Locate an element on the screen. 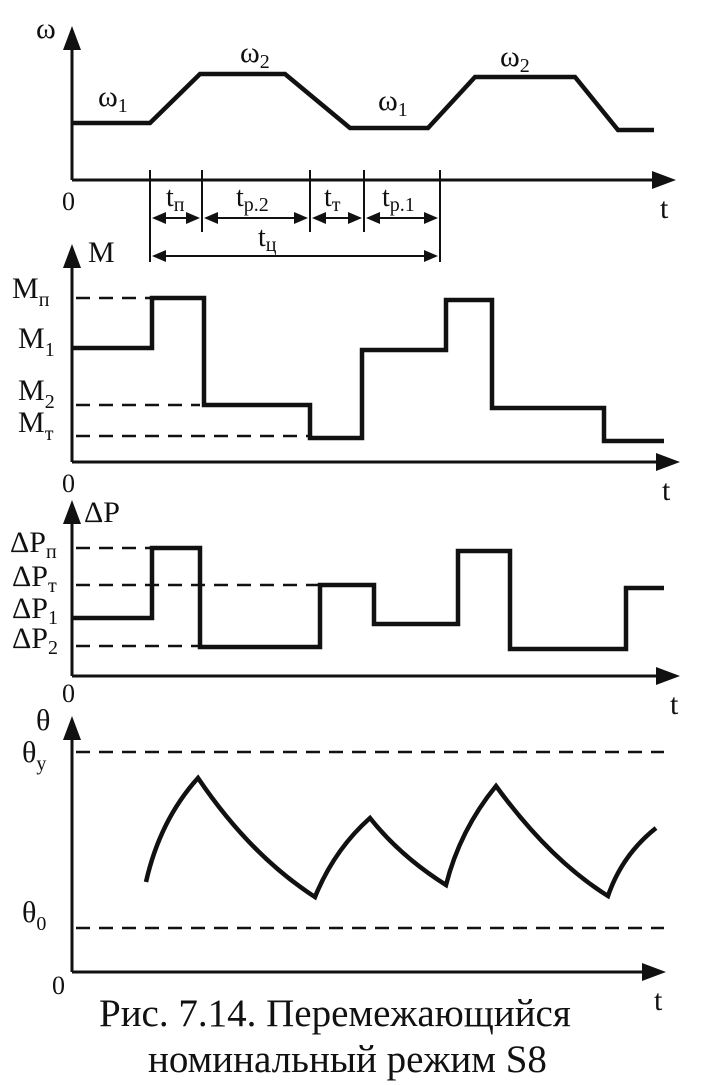 The image size is (706, 1085). omega-y-arrow-icon is located at coordinates (72, 38).